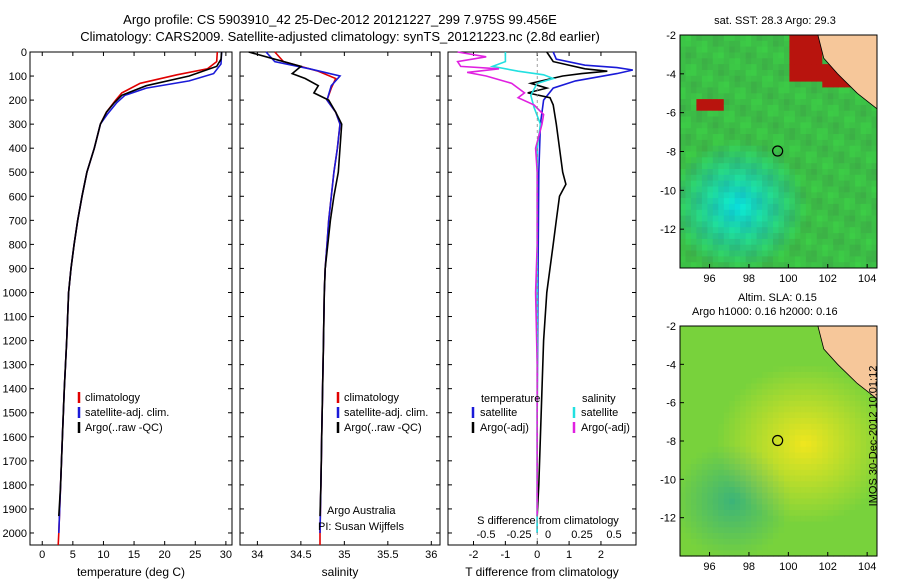 The image size is (900, 580). Describe the element at coordinates (113, 398) in the screenshot. I see `temperature-legend-label: climatology` at that location.